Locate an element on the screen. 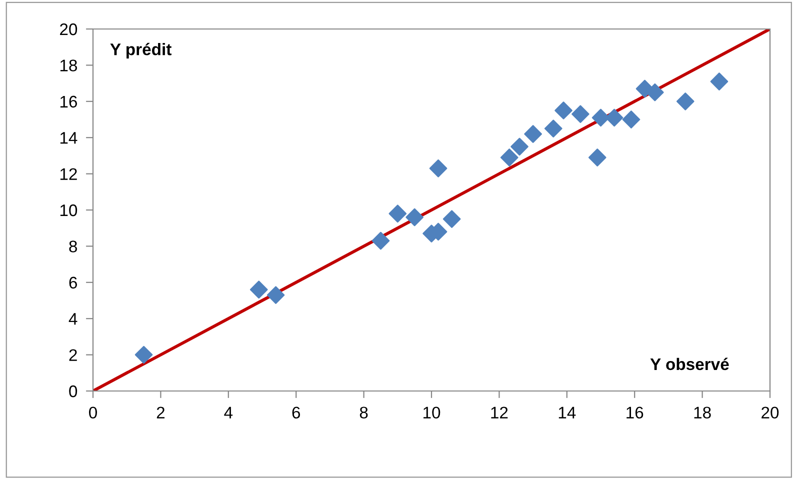  x-tick-label: 16 is located at coordinates (635, 412).